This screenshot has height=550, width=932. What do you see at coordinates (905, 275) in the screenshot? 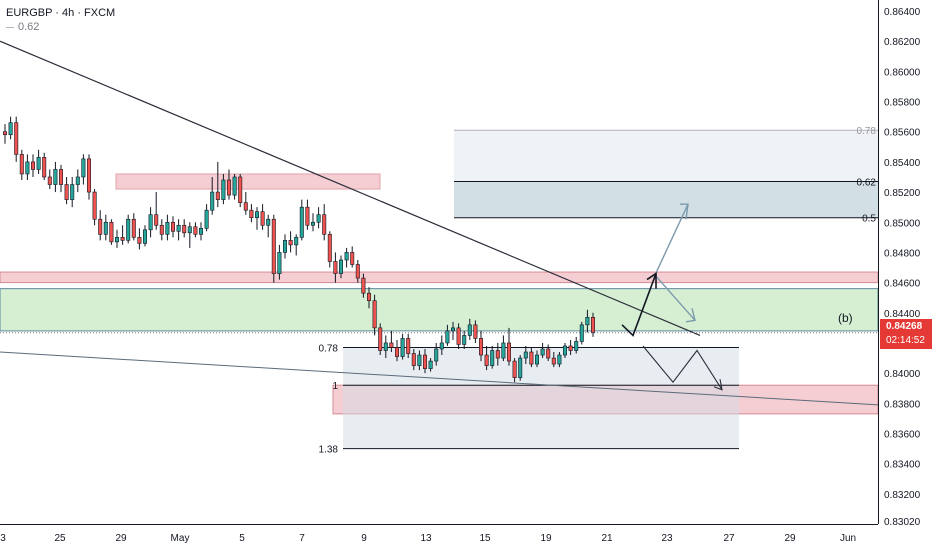
I see `price-axis-bg` at bounding box center [905, 275].